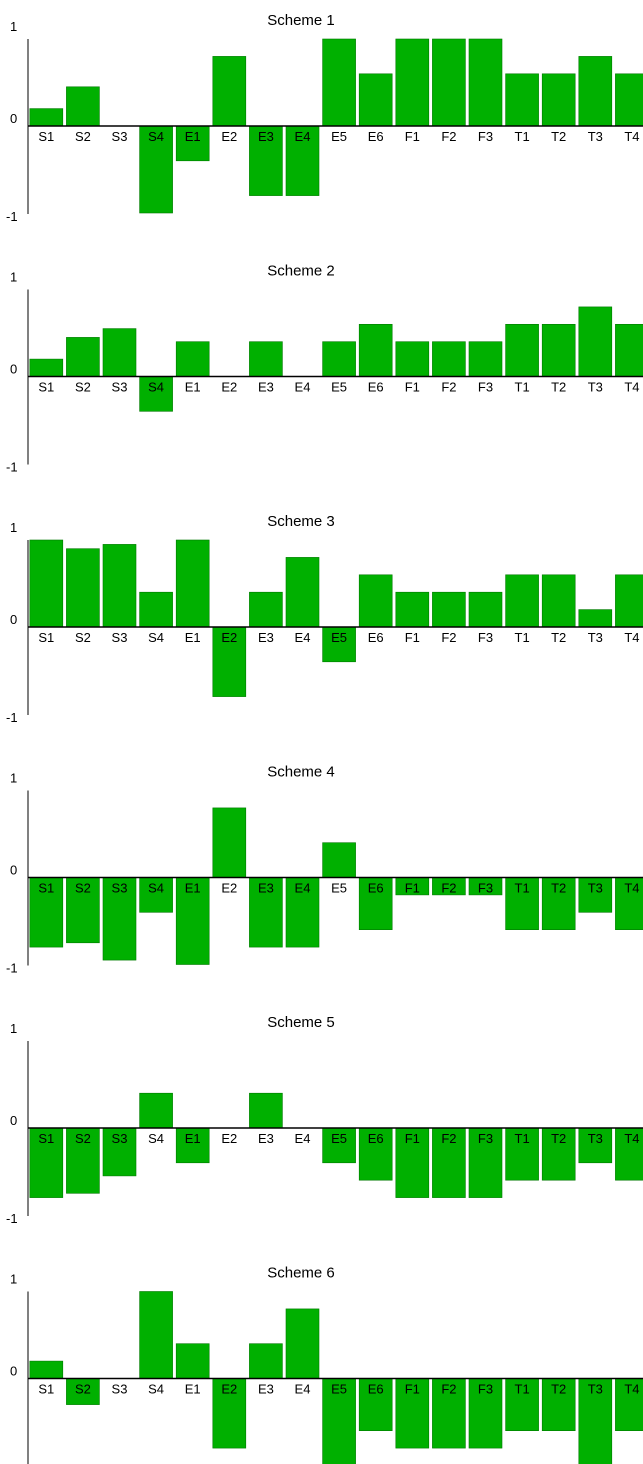 Image resolution: width=643 pixels, height=1464 pixels. Describe the element at coordinates (485, 1389) in the screenshot. I see `category-label: F3` at that location.